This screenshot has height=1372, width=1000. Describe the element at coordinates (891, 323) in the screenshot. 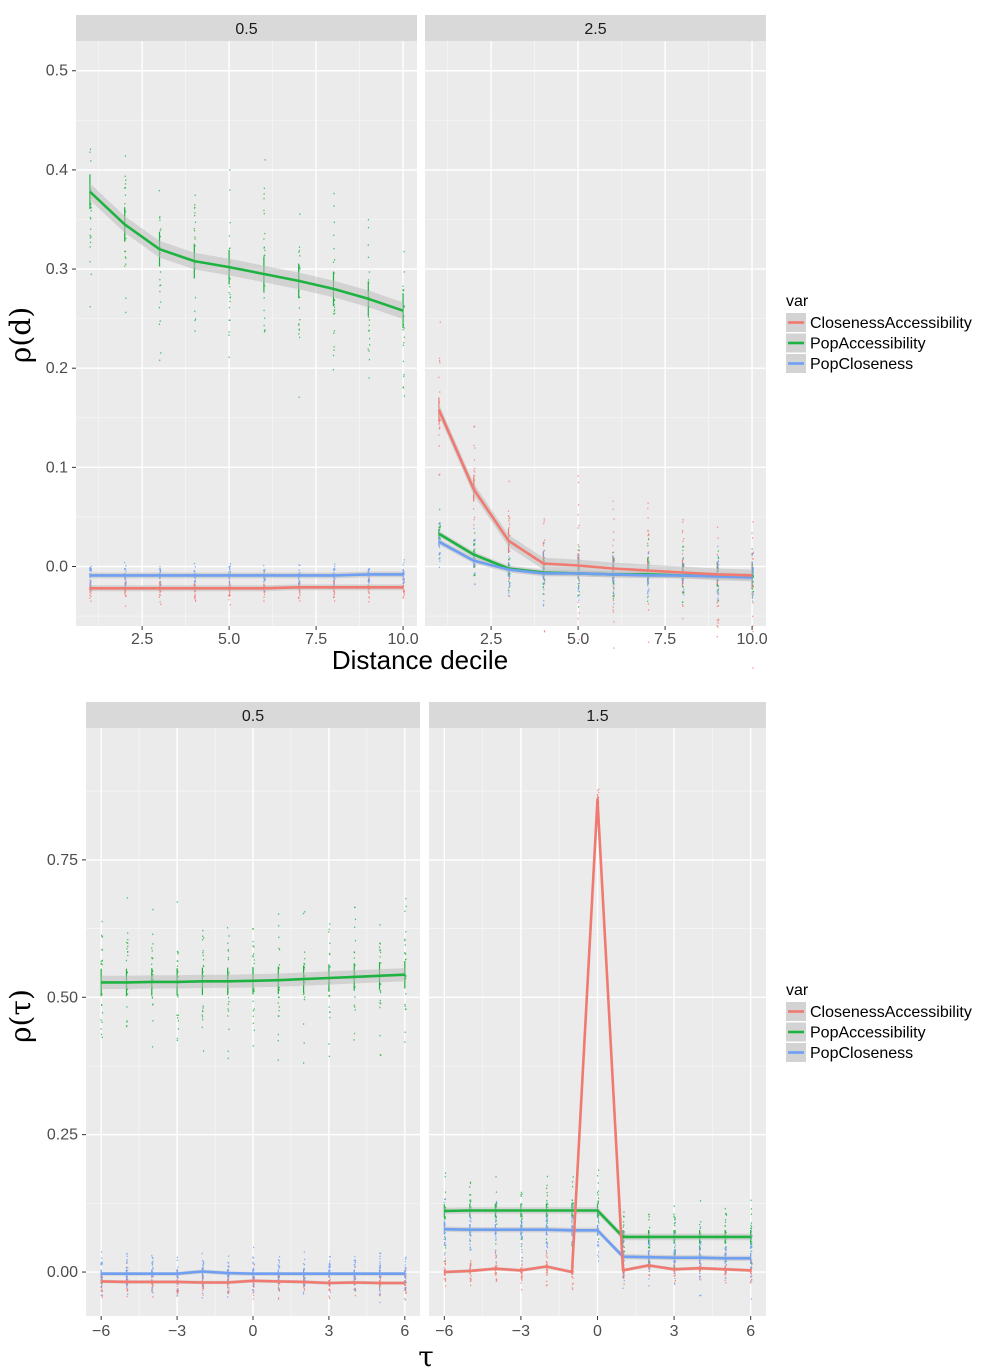

I see `legend-label: ClosenessAccessibility` at that location.